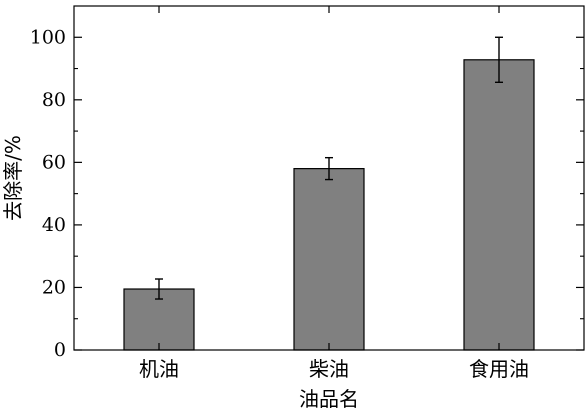 This screenshot has width=588, height=416. What do you see at coordinates (499, 369) in the screenshot?
I see `x-tick-label: 食用油` at bounding box center [499, 369].